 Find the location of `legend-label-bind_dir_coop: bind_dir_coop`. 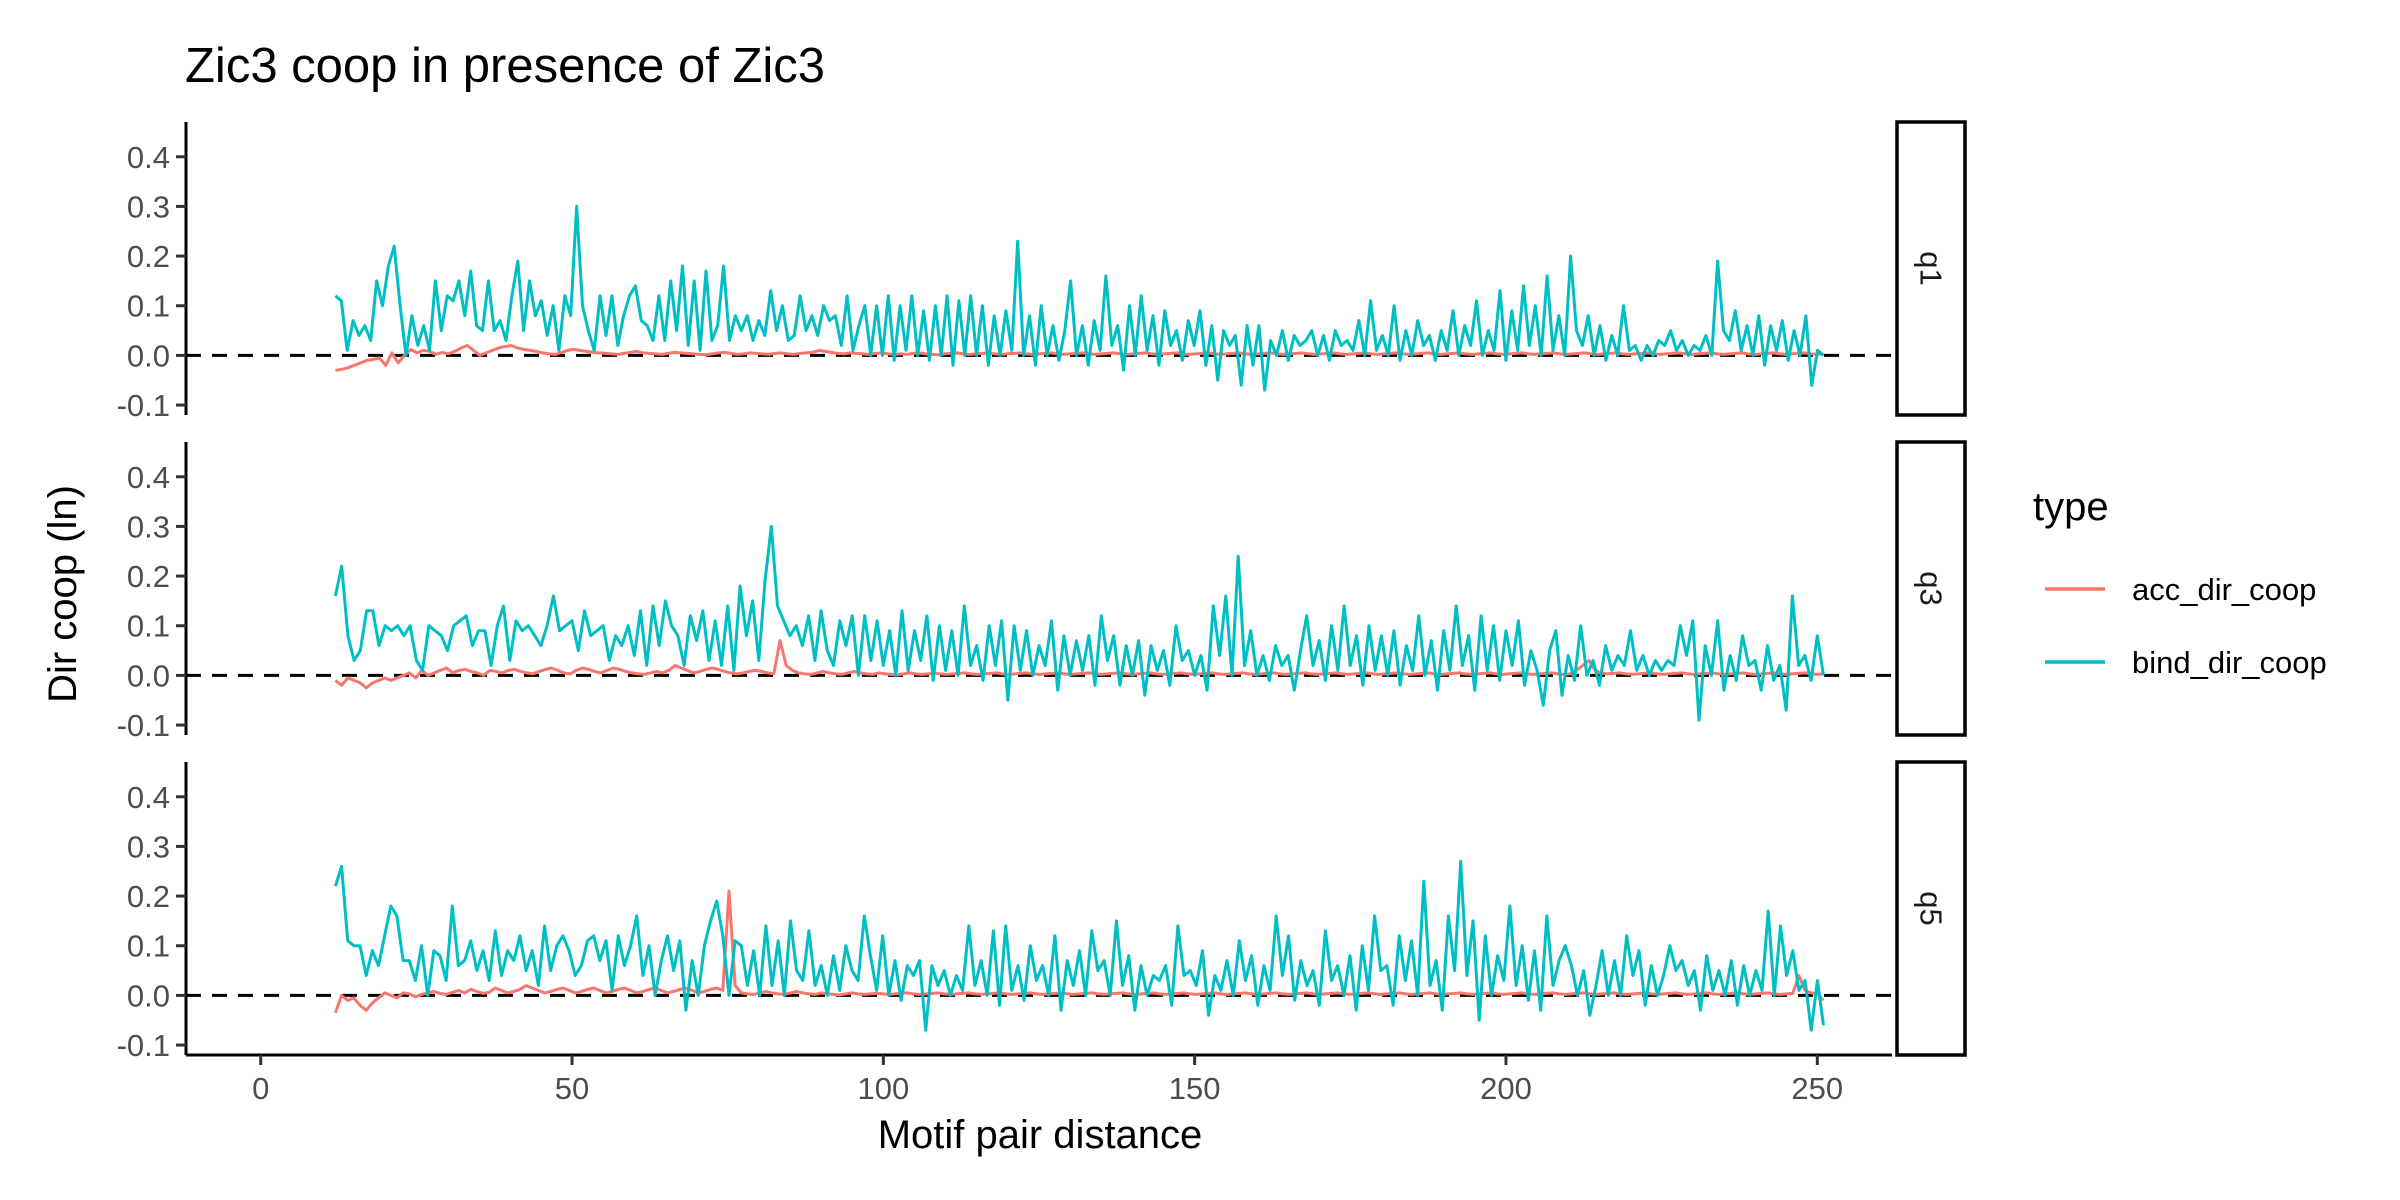

legend-label-bind_dir_coop: bind_dir_coop is located at coordinates (2229, 662).